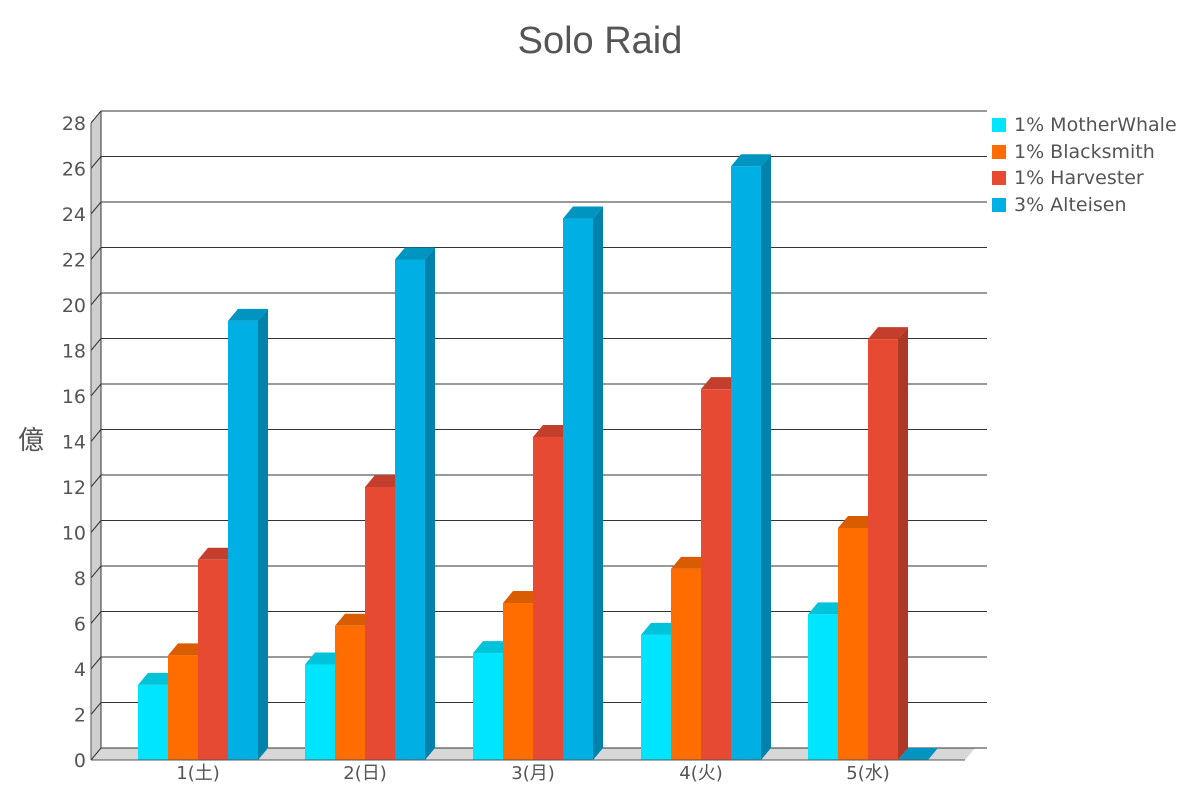 The image size is (1200, 805). What do you see at coordinates (74, 397) in the screenshot?
I see `y-tick-label: 16` at bounding box center [74, 397].